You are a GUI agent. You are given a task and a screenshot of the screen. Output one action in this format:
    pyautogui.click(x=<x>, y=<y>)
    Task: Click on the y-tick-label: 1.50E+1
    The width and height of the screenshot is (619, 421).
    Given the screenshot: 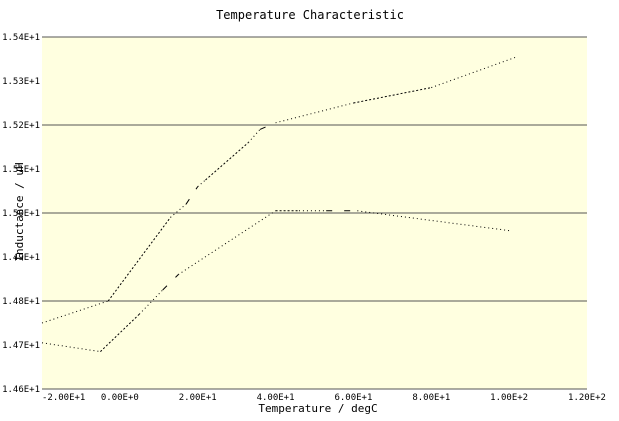 What is the action you would take?
    pyautogui.click(x=21, y=214)
    